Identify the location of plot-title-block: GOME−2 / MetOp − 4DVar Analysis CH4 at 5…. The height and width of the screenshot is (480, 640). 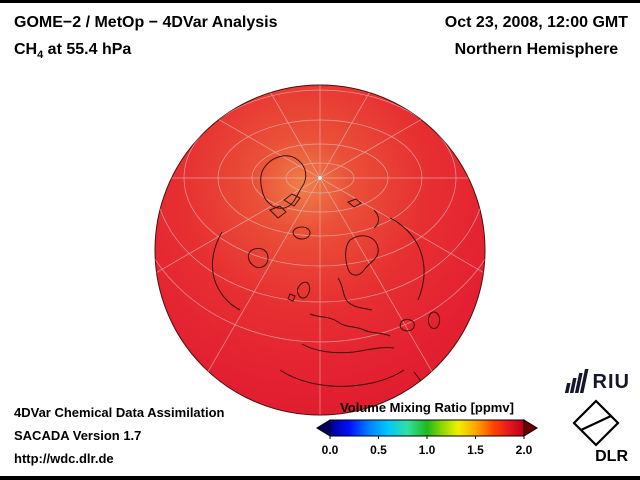
(146, 39).